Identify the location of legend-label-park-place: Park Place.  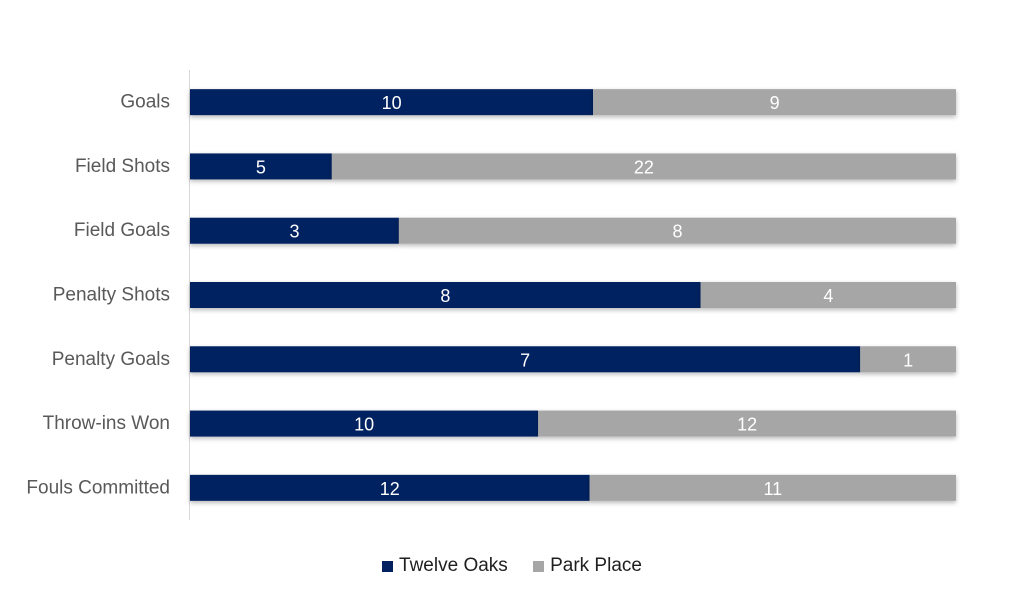
(596, 565).